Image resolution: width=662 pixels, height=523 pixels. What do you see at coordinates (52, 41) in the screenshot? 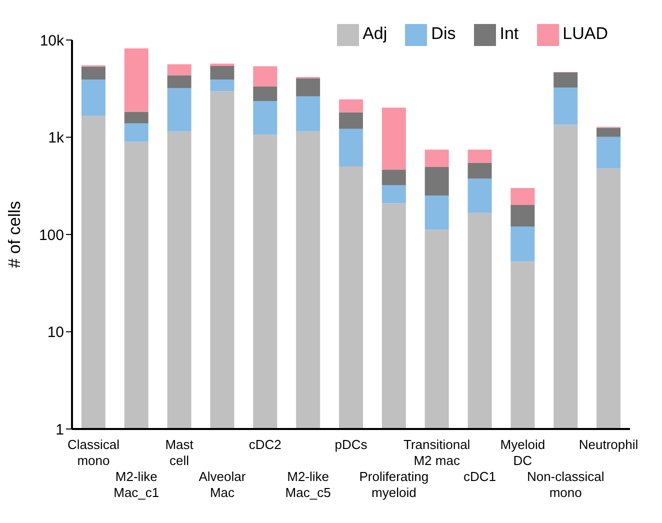
I see `y-tick-label: 10k` at bounding box center [52, 41].